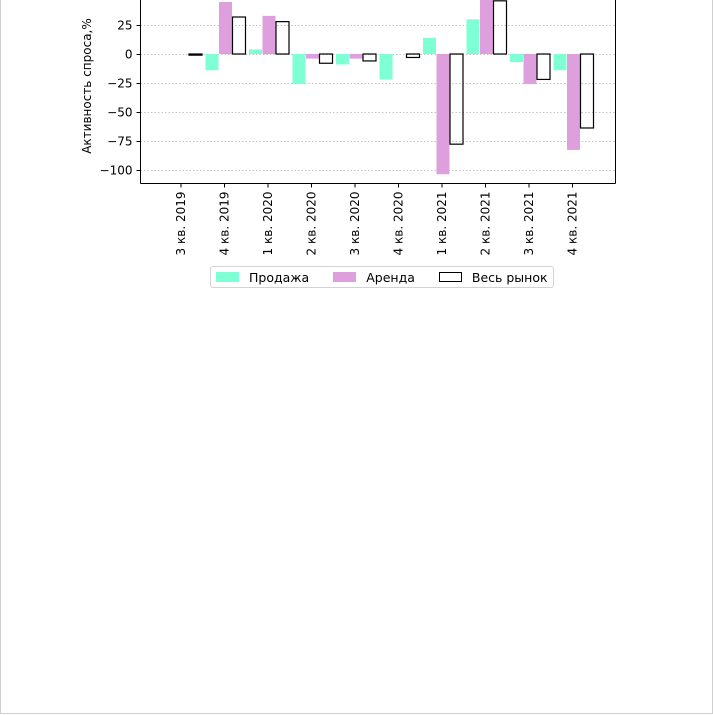 The image size is (713, 715). Describe the element at coordinates (442, 224) in the screenshot. I see `x-tick-label: 1 кв. 2021` at that location.